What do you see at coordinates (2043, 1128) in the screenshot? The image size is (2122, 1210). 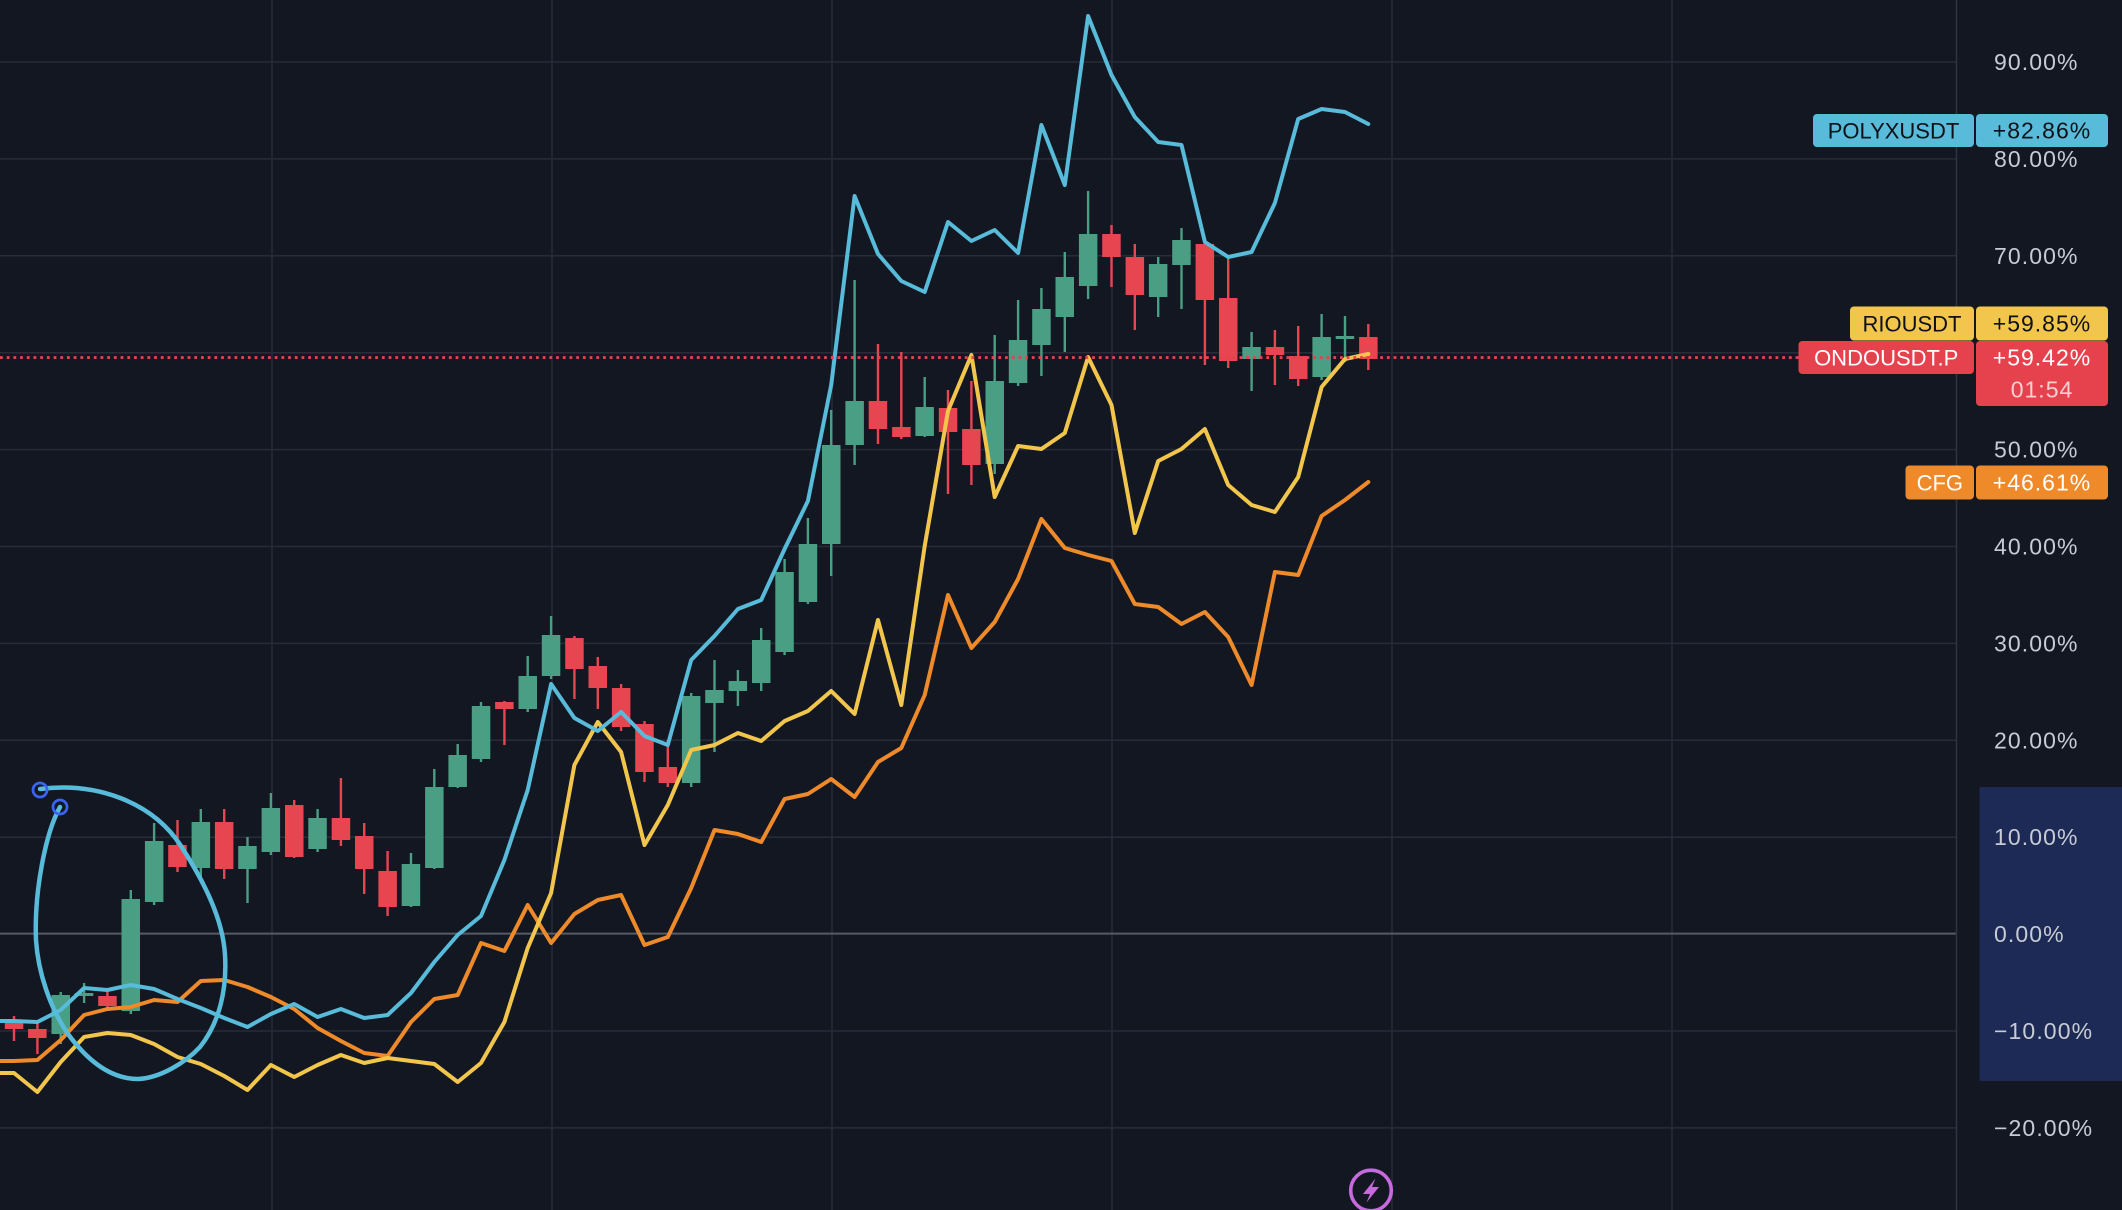 I see `svg-text: −20.00%` at bounding box center [2043, 1128].